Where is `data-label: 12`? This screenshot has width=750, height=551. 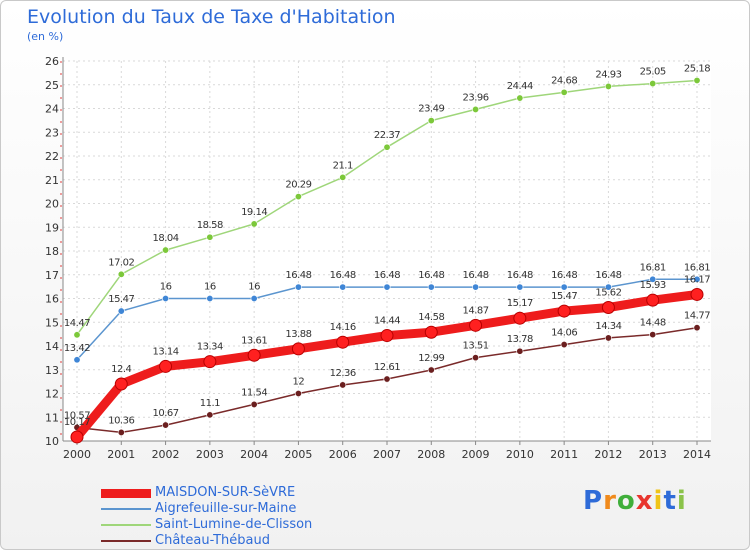 data-label: 12 is located at coordinates (299, 382).